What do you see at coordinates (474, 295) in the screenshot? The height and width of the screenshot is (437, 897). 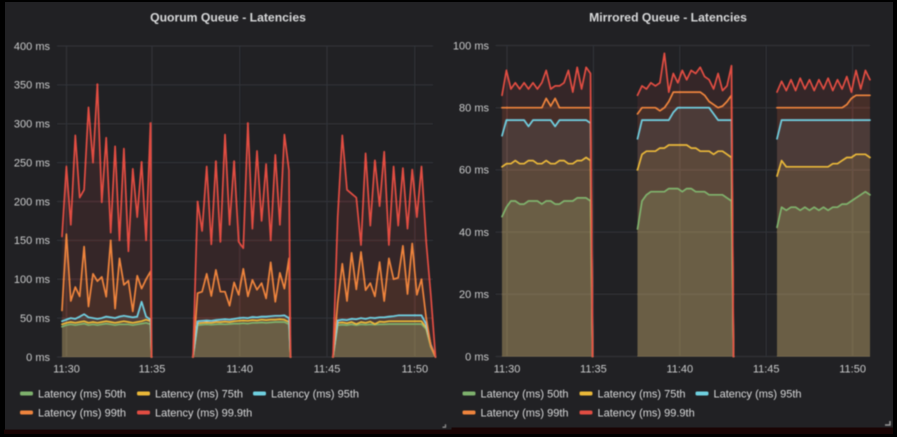 I see `svg-text: 20 ms` at bounding box center [474, 295].